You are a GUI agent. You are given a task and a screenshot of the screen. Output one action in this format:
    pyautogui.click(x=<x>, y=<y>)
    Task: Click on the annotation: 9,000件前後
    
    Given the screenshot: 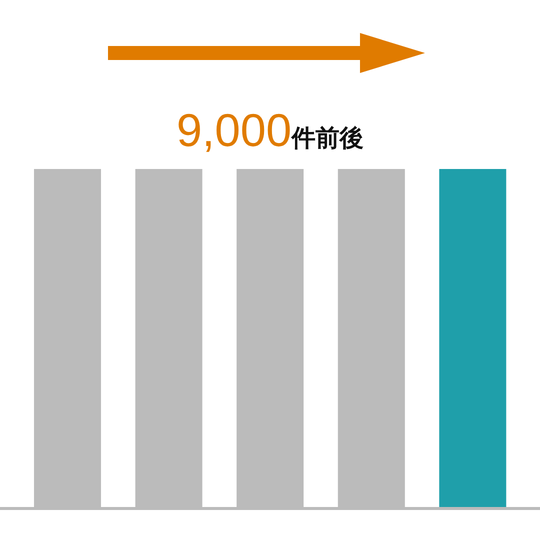 What is the action you would take?
    pyautogui.click(x=270, y=130)
    